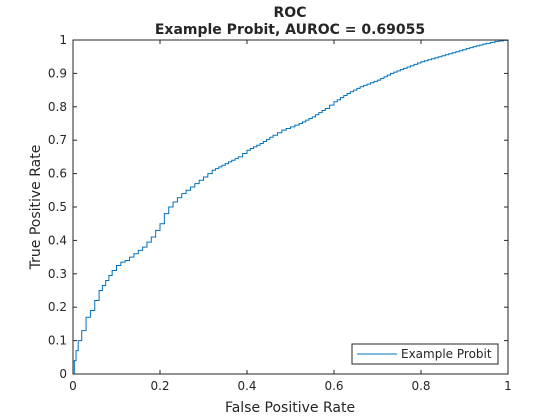 The image size is (560, 420). Describe the element at coordinates (333, 386) in the screenshot. I see `x-tick-label: 0.6` at that location.